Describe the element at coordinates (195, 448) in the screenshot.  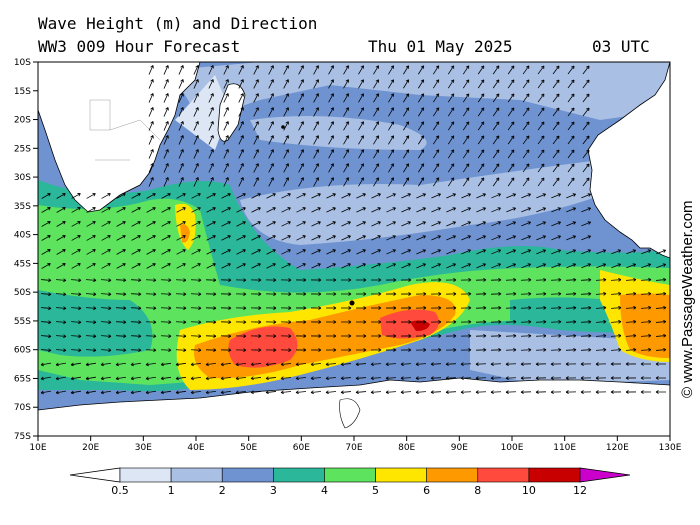
I see `lon-label: 40E` at that location.